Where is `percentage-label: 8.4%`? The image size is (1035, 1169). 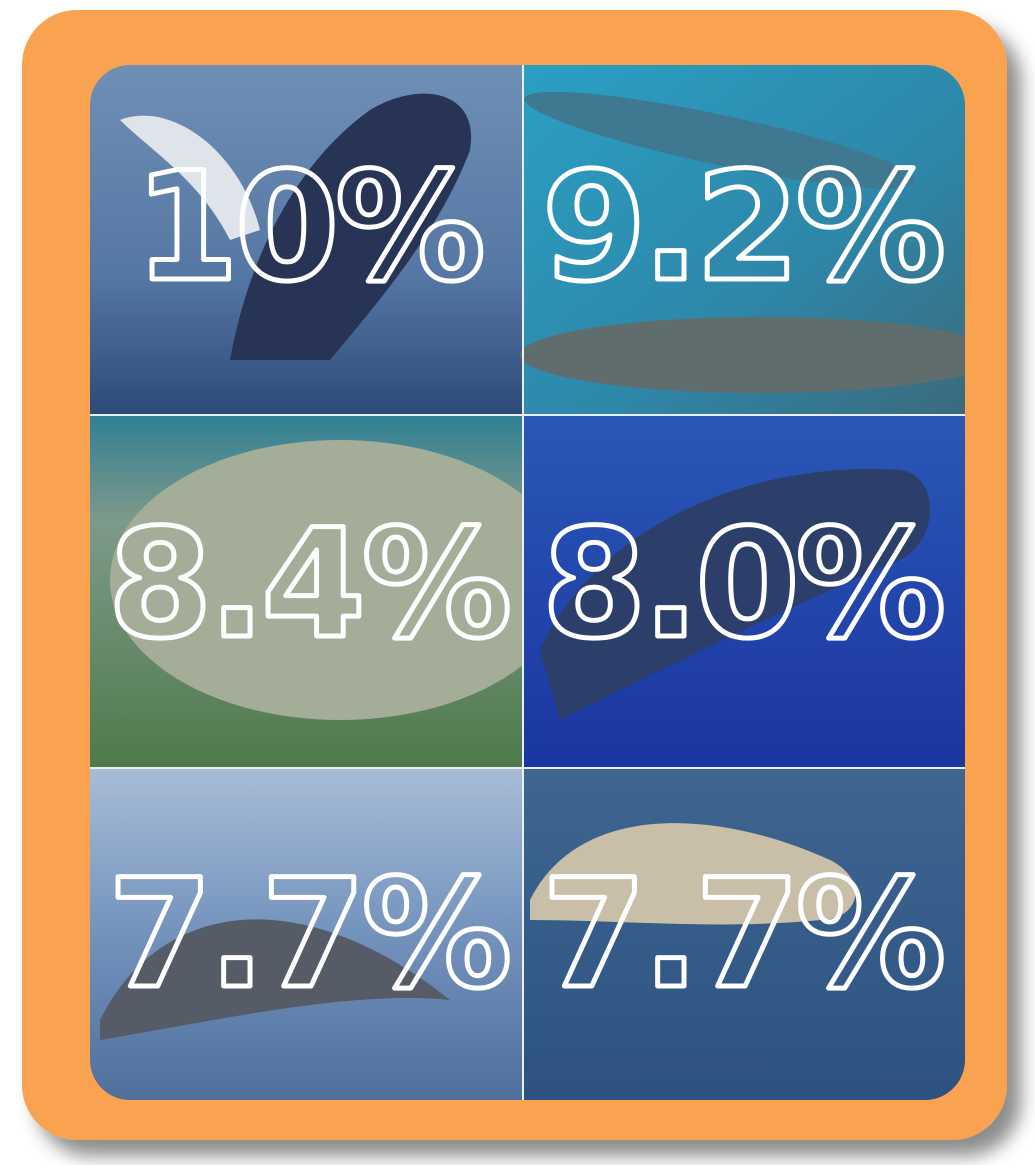 percentage-label: 8.4% is located at coordinates (308, 585).